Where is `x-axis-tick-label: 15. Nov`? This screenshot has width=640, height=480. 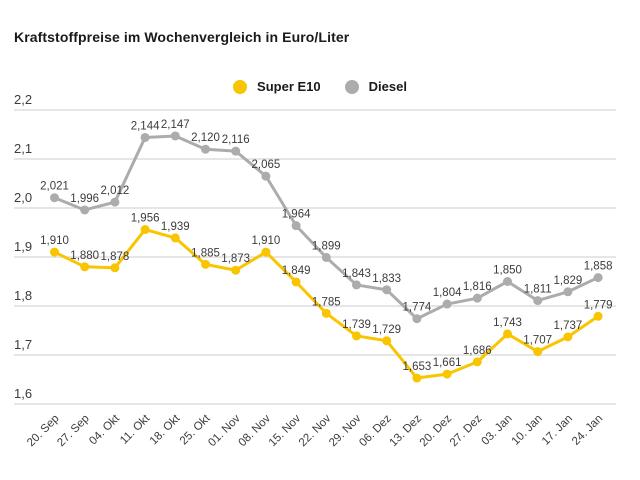 x-axis-tick-label: 15. Nov is located at coordinates (285, 430).